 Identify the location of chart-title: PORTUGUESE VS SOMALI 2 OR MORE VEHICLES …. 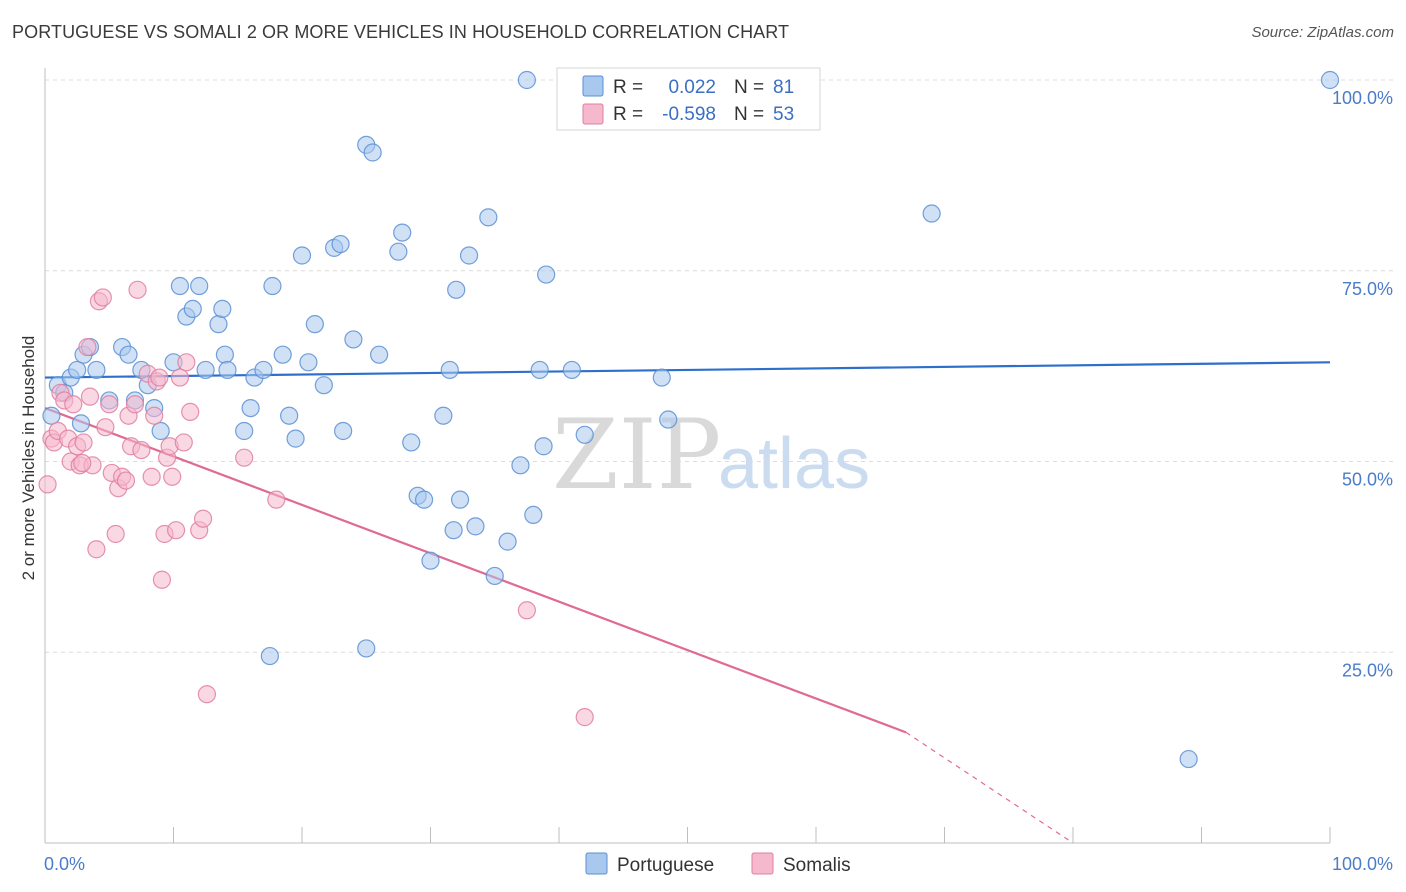
(401, 32).